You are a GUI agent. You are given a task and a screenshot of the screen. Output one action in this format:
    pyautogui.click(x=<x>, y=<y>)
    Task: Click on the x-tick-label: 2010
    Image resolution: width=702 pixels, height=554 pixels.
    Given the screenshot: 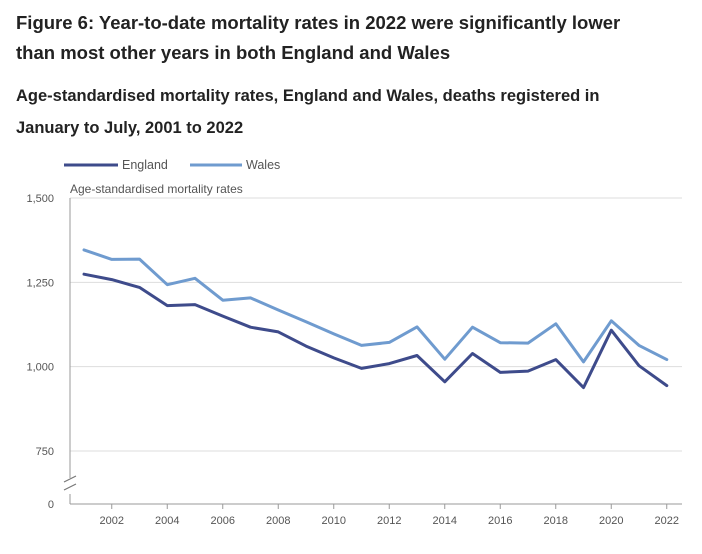 What is the action you would take?
    pyautogui.click(x=334, y=521)
    